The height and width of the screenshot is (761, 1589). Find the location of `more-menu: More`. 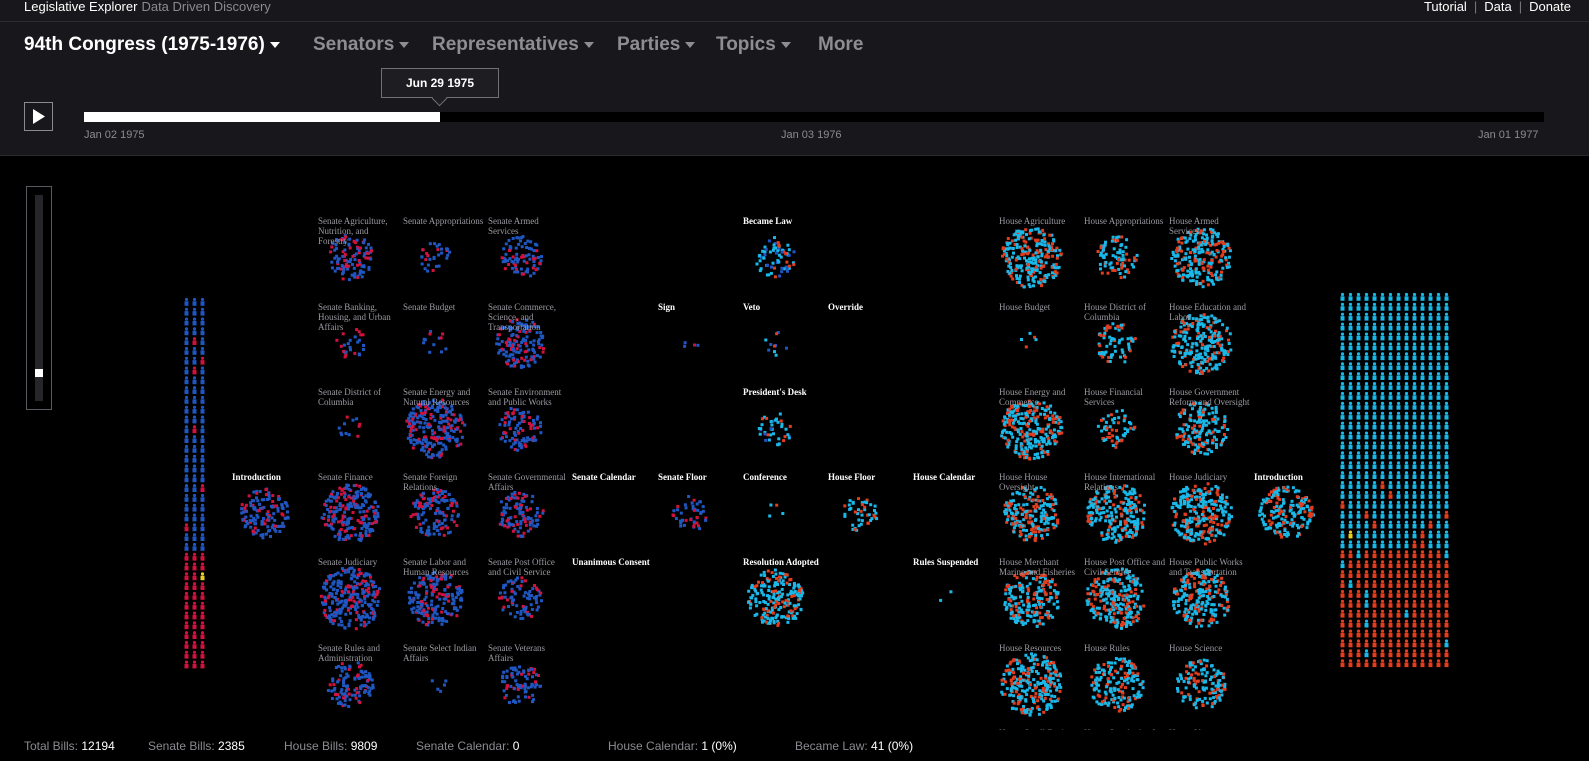

more-menu: More is located at coordinates (840, 45).